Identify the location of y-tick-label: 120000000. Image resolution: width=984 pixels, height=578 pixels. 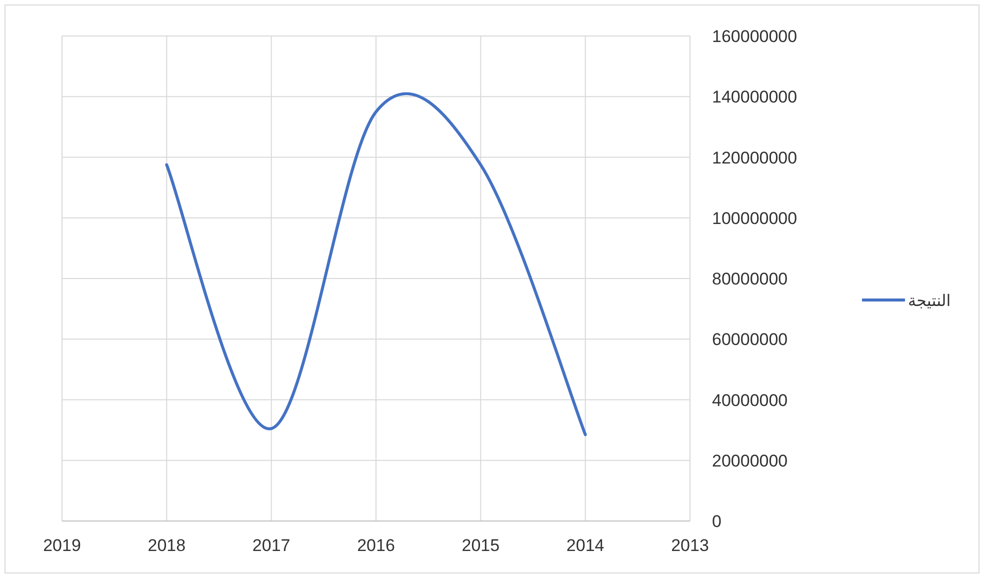
(755, 158).